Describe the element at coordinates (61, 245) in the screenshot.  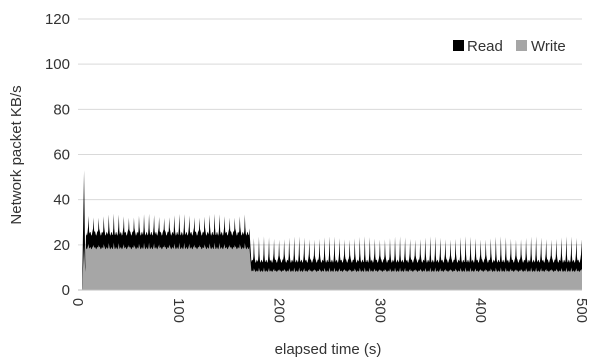
I see `y-tick-label: 20` at that location.